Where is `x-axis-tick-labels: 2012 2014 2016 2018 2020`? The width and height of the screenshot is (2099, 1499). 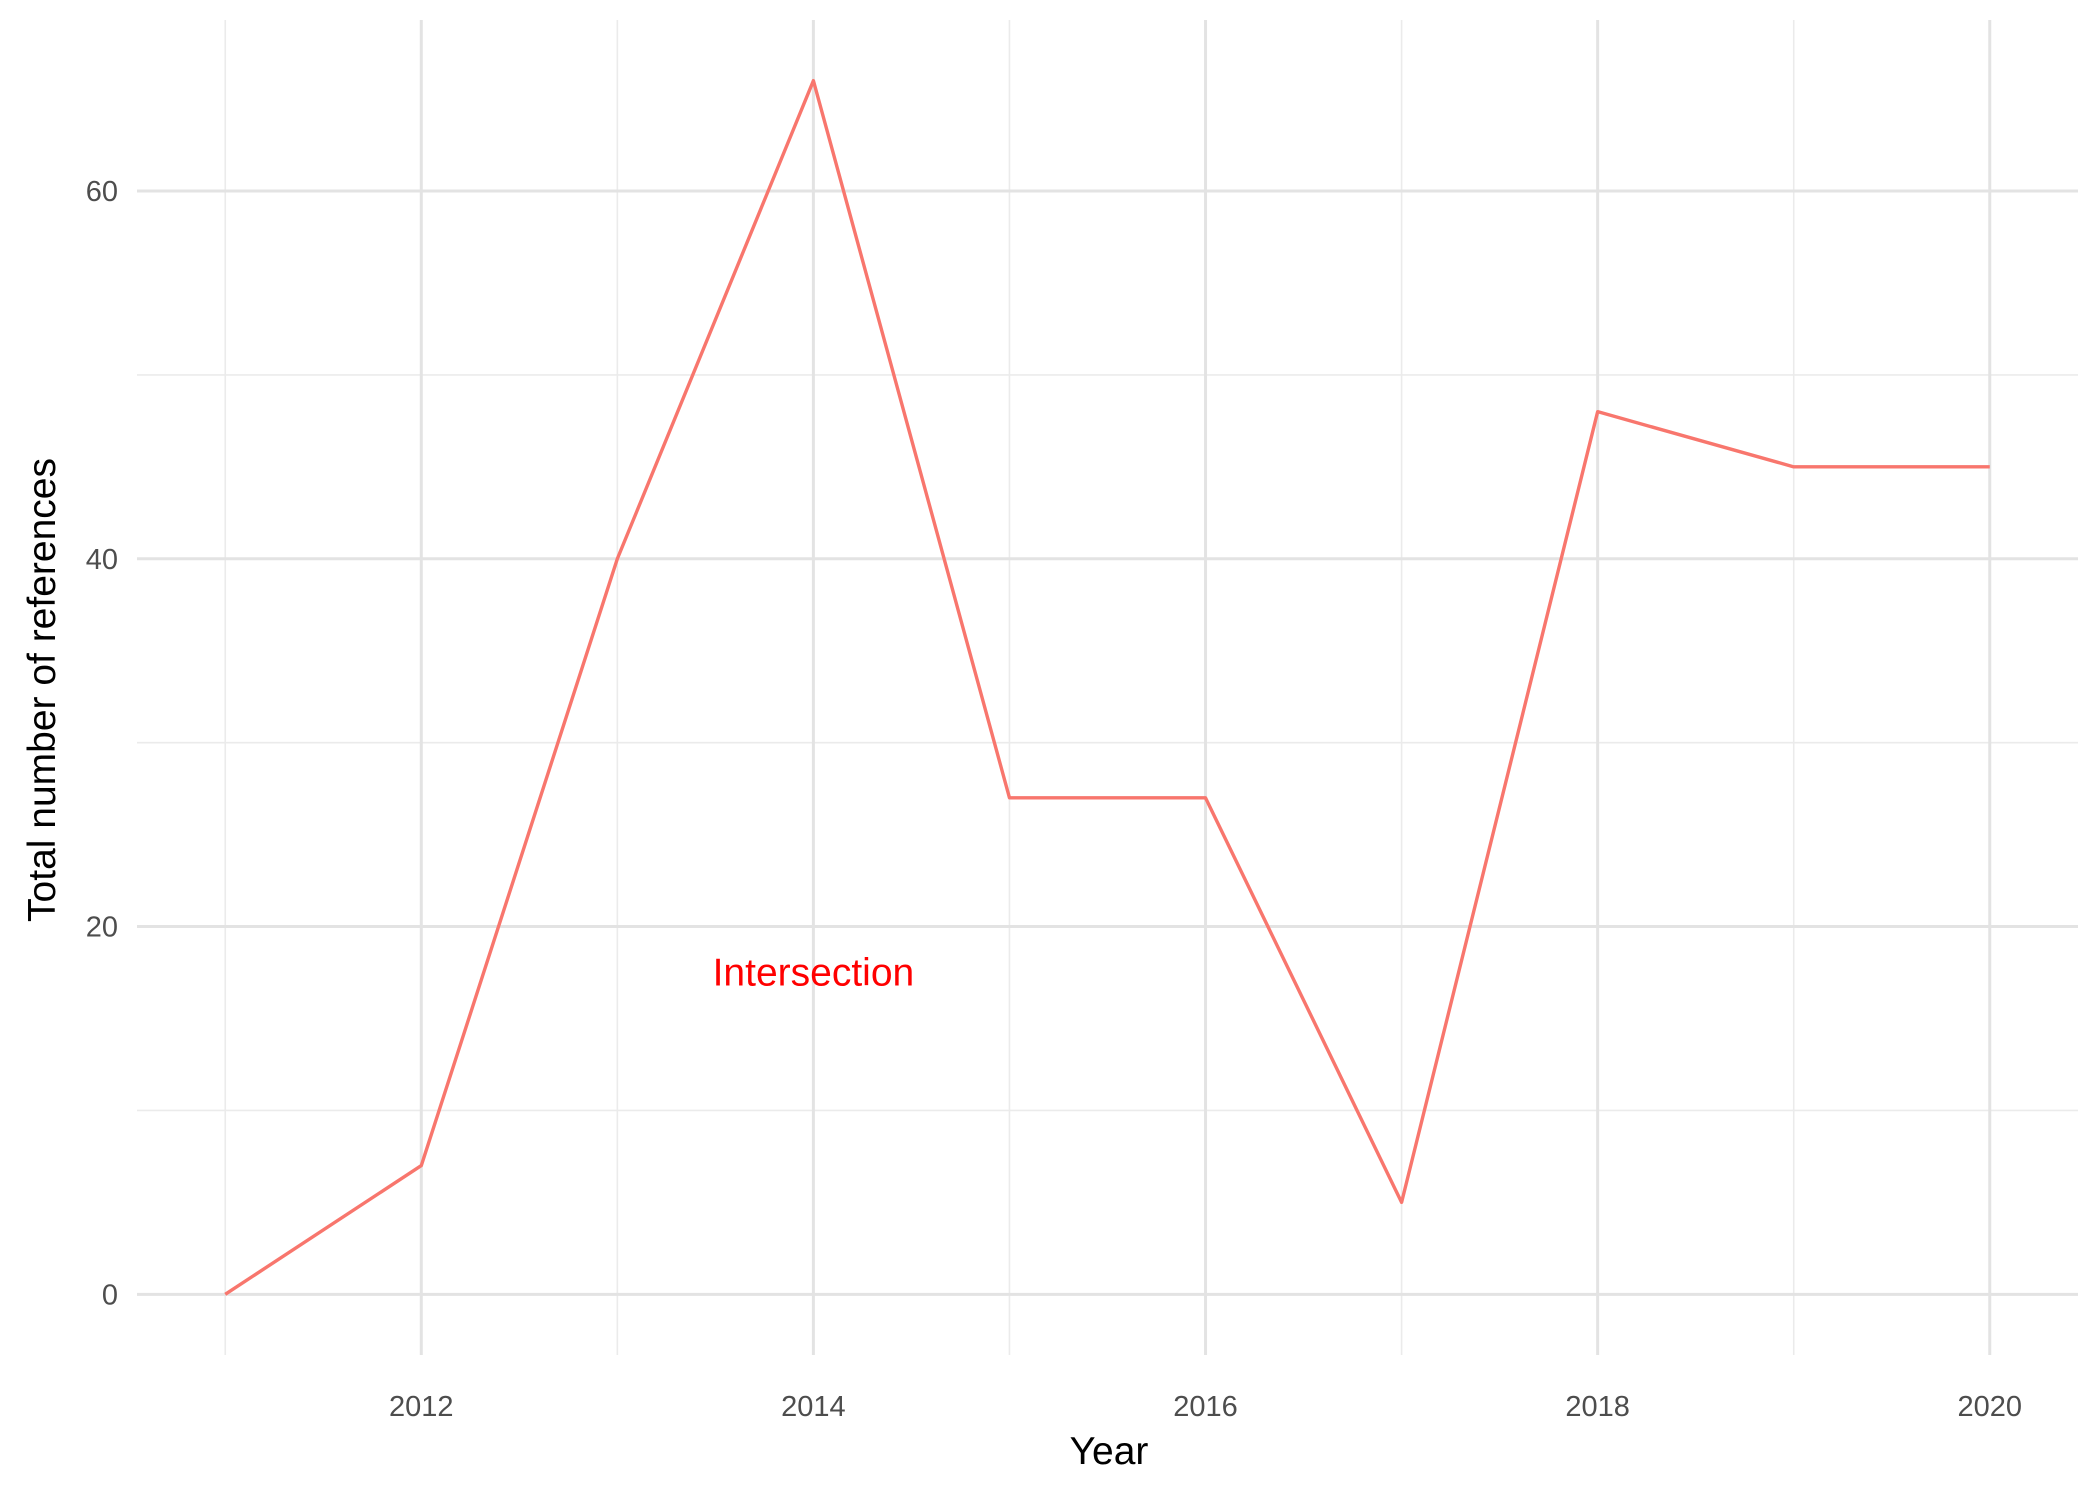
x-axis-tick-labels: 2012 2014 2016 2018 2020 is located at coordinates (1205, 1407).